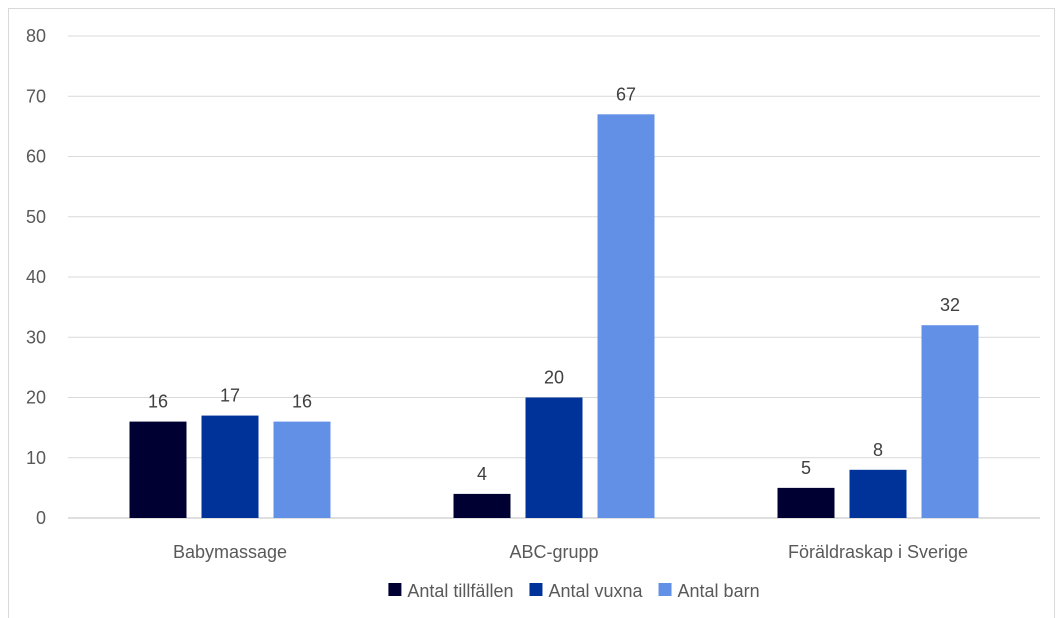 The image size is (1056, 618). I want to click on data-label: 20, so click(554, 378).